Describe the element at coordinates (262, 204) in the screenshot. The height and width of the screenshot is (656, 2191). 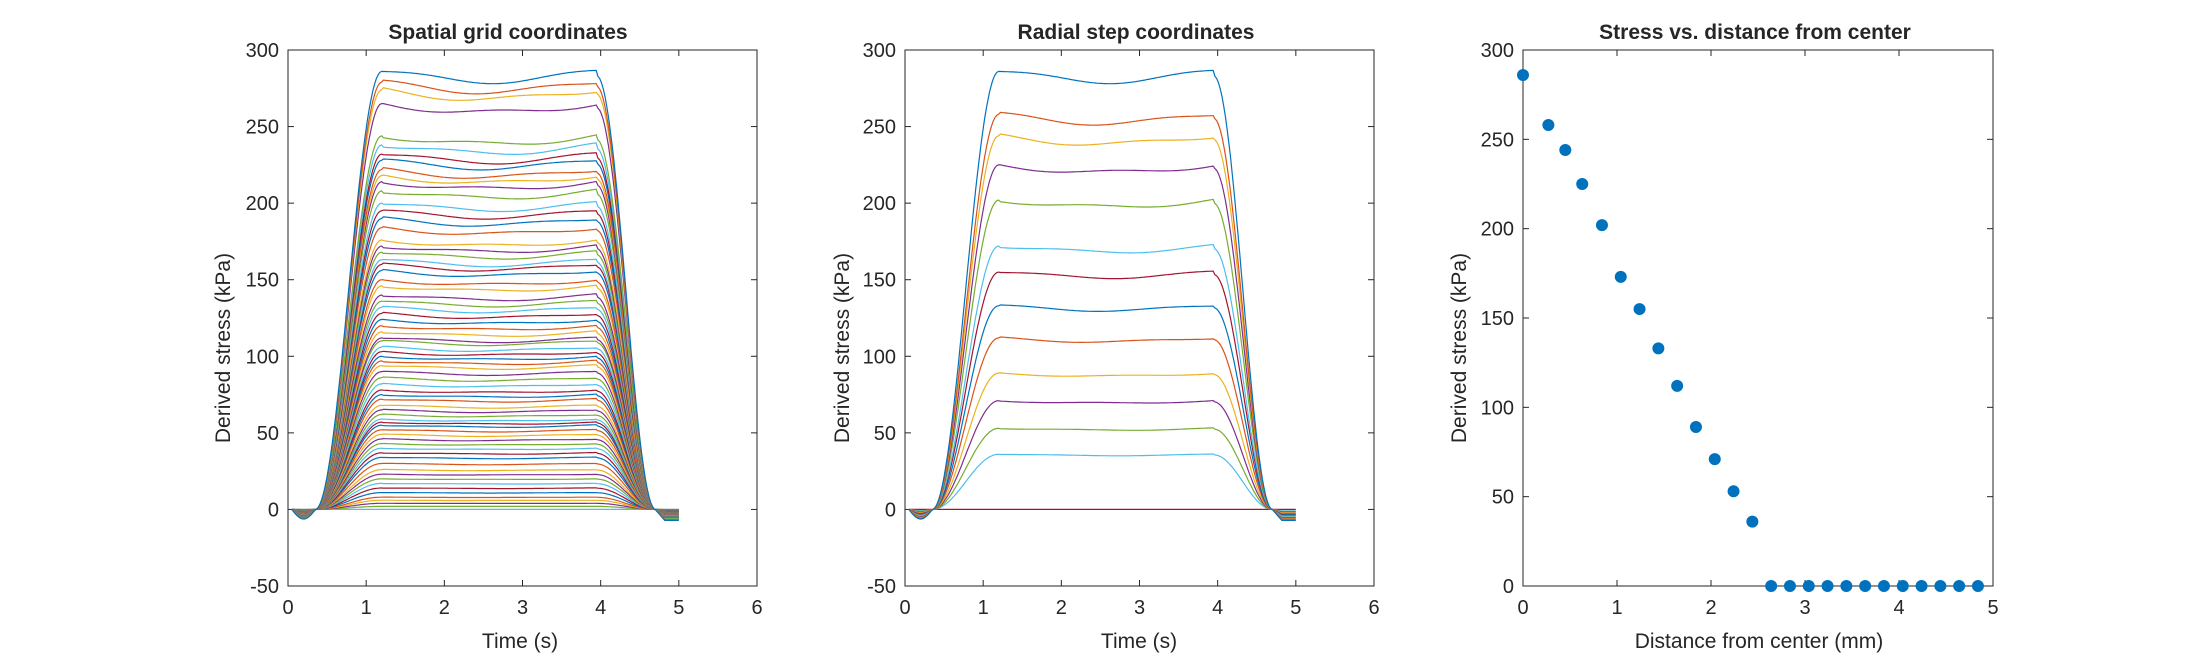
I see `y-tick-label: 200` at that location.